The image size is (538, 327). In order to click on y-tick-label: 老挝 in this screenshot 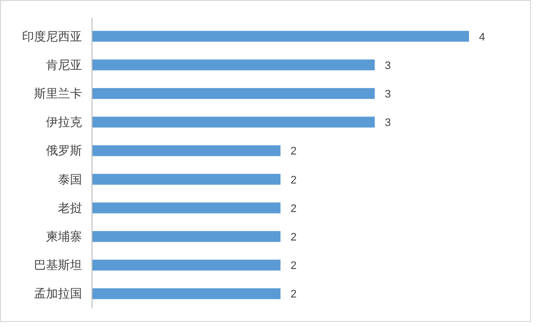, I will do `click(70, 207)`.